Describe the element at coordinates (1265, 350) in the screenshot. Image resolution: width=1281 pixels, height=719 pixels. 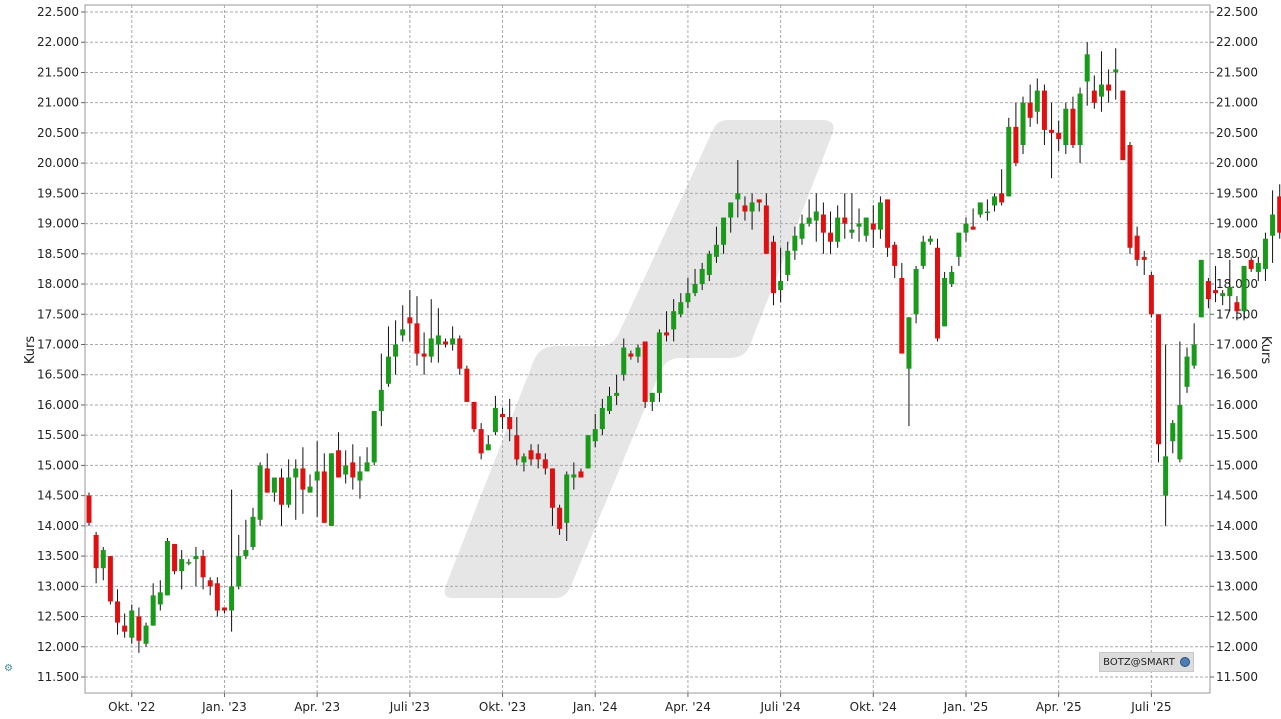
I see `y-axis-label-right: Kurs` at that location.